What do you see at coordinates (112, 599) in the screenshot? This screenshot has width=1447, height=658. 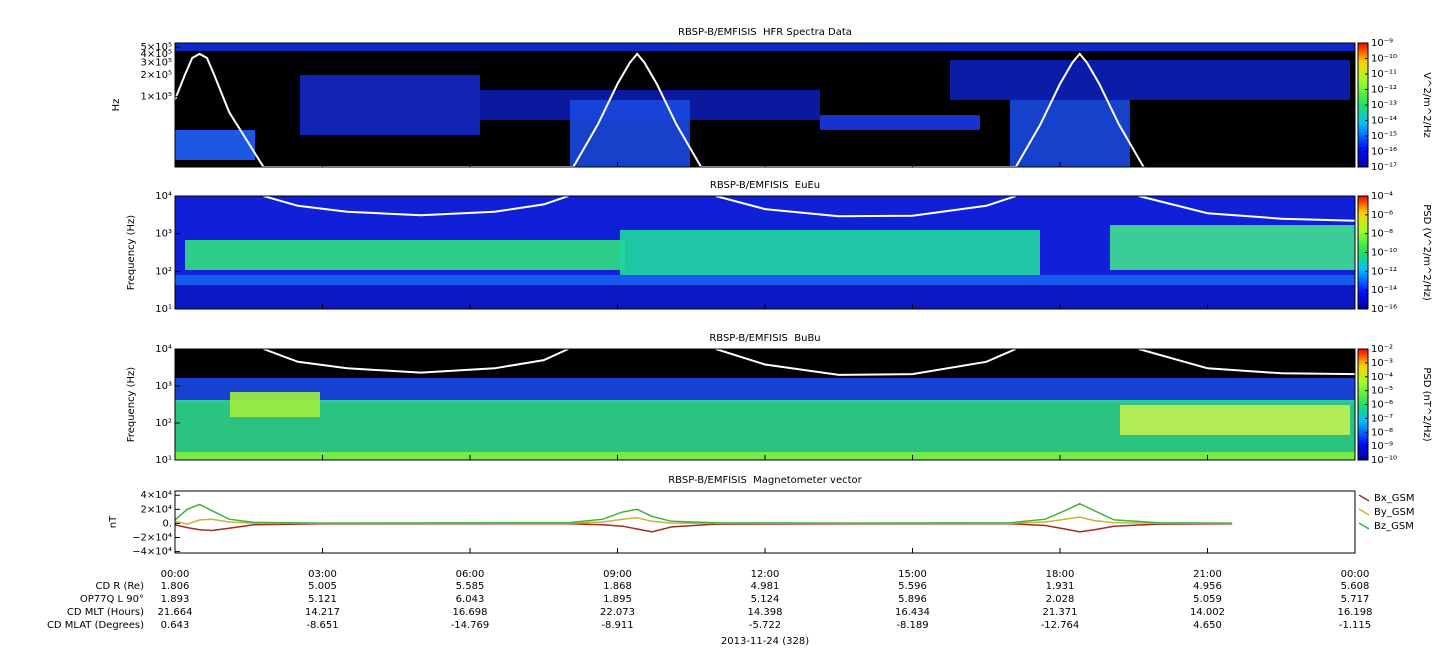 I see `ephemeris-label: OP77Q L 90°` at bounding box center [112, 599].